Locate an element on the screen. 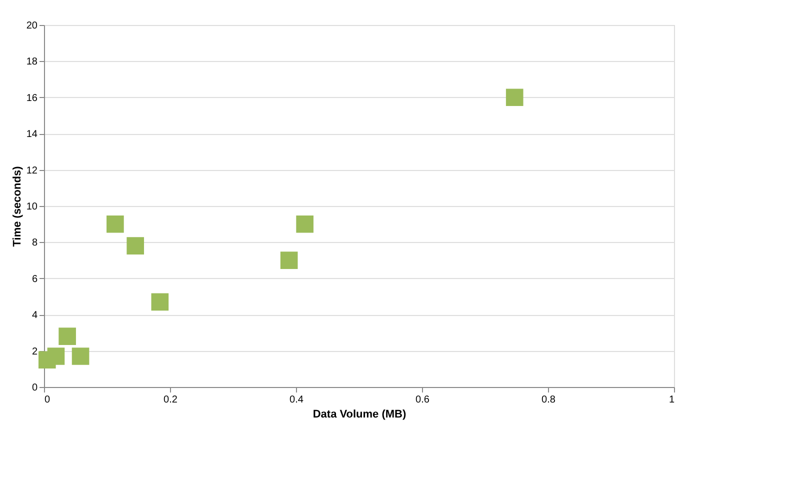 The width and height of the screenshot is (803, 501). y-tick-label: 6 is located at coordinates (35, 279).